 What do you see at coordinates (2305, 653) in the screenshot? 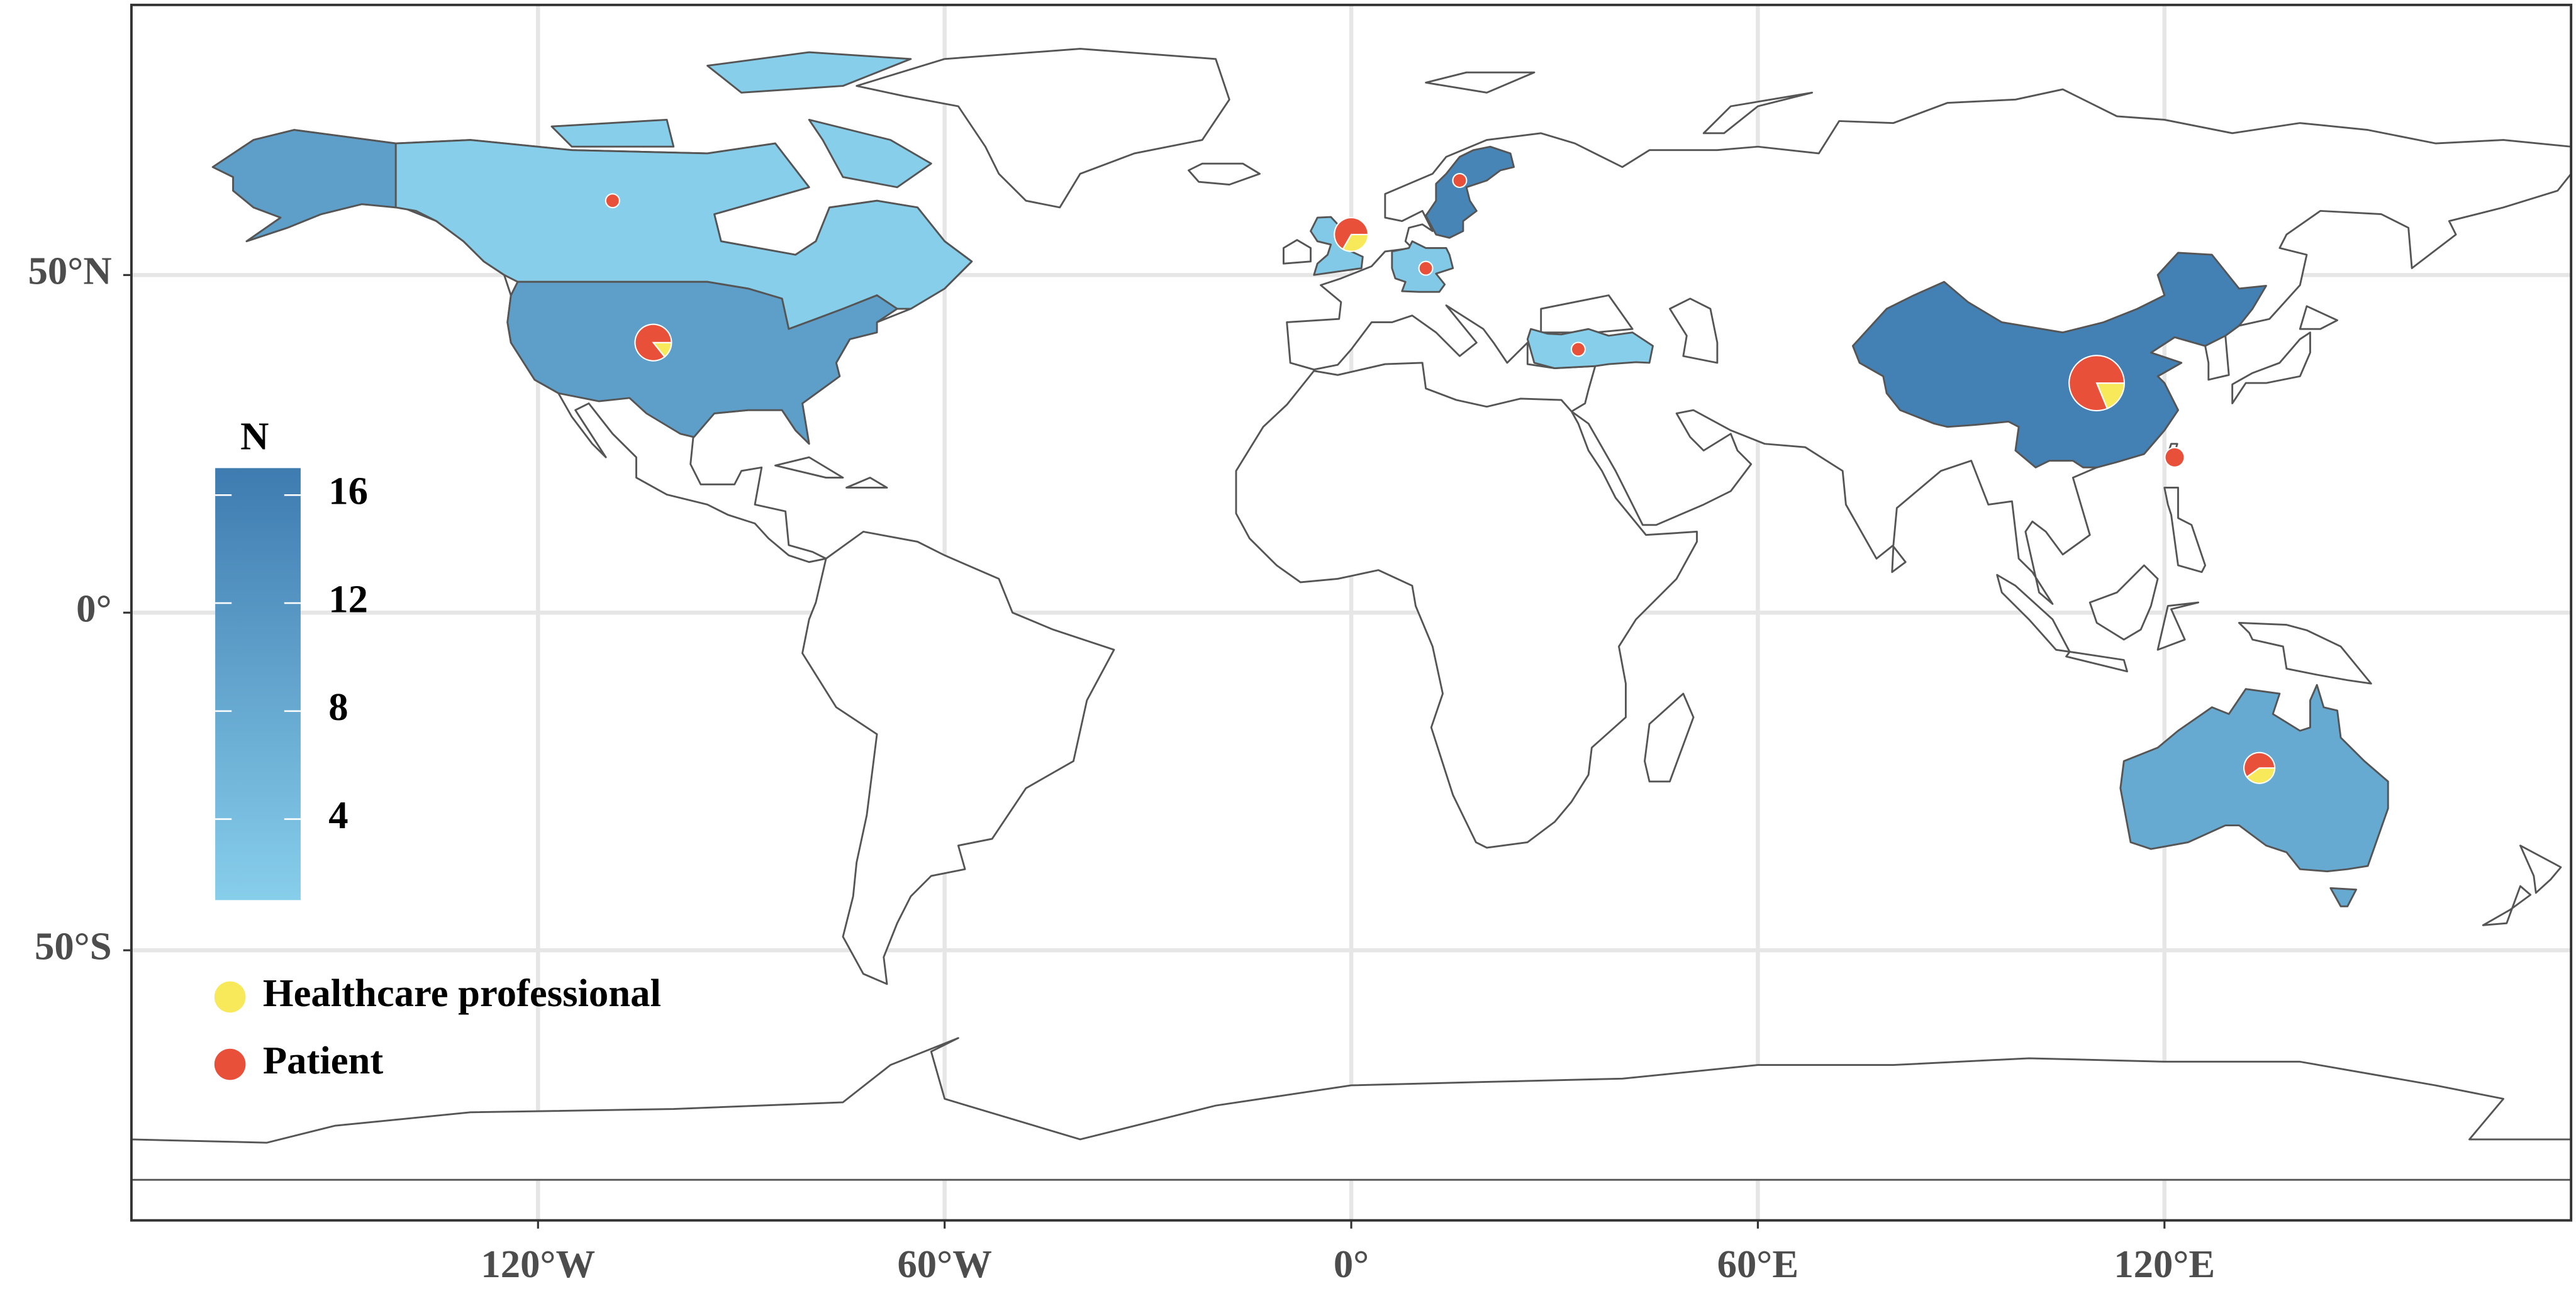
I see `new-guinea` at bounding box center [2305, 653].